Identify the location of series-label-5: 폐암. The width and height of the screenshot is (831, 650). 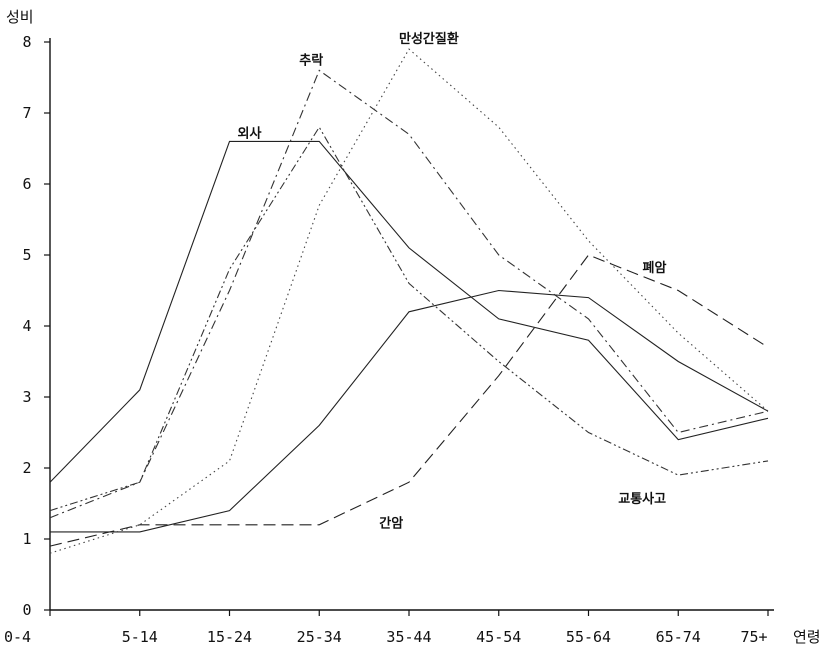
(655, 268).